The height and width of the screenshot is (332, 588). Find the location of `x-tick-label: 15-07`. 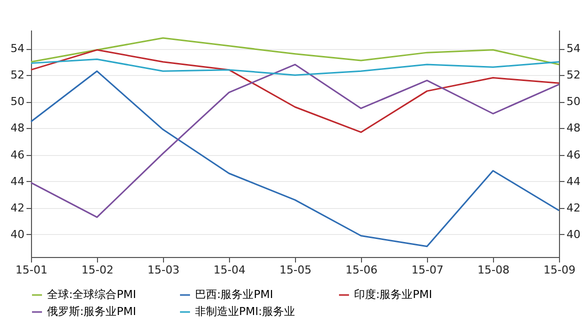

x-tick-label: 15-07 is located at coordinates (428, 270).